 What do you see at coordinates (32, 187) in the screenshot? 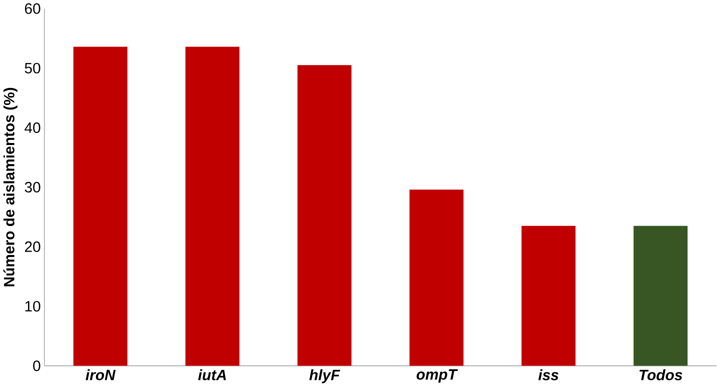
I see `y-tick-label: 30` at bounding box center [32, 187].